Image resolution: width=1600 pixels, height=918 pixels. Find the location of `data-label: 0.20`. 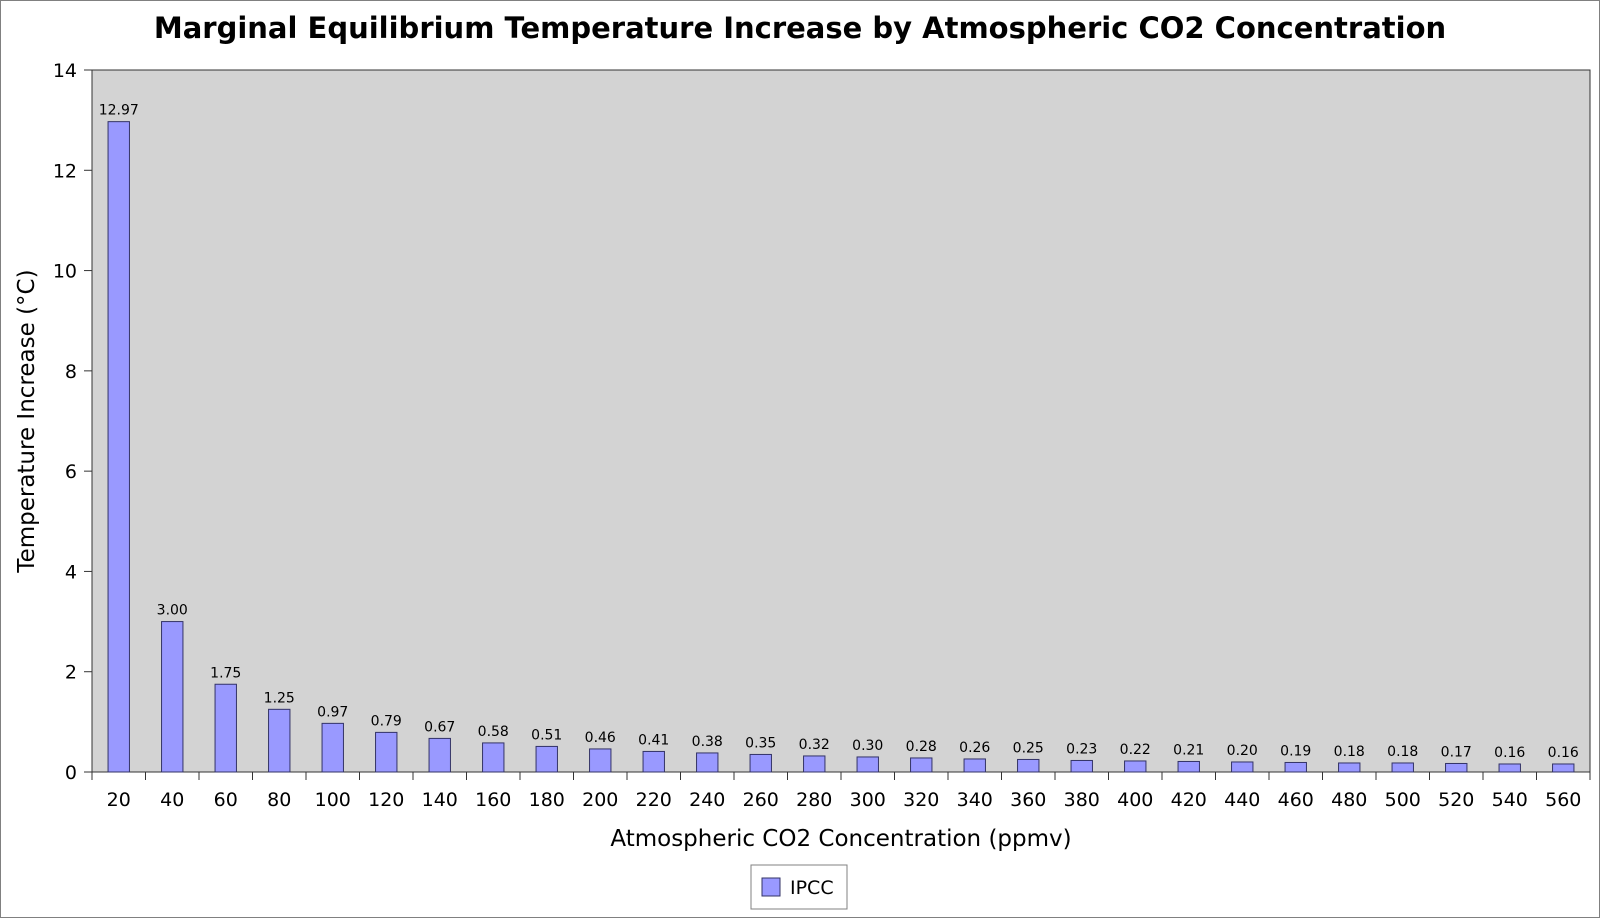

data-label: 0.20 is located at coordinates (1242, 751).